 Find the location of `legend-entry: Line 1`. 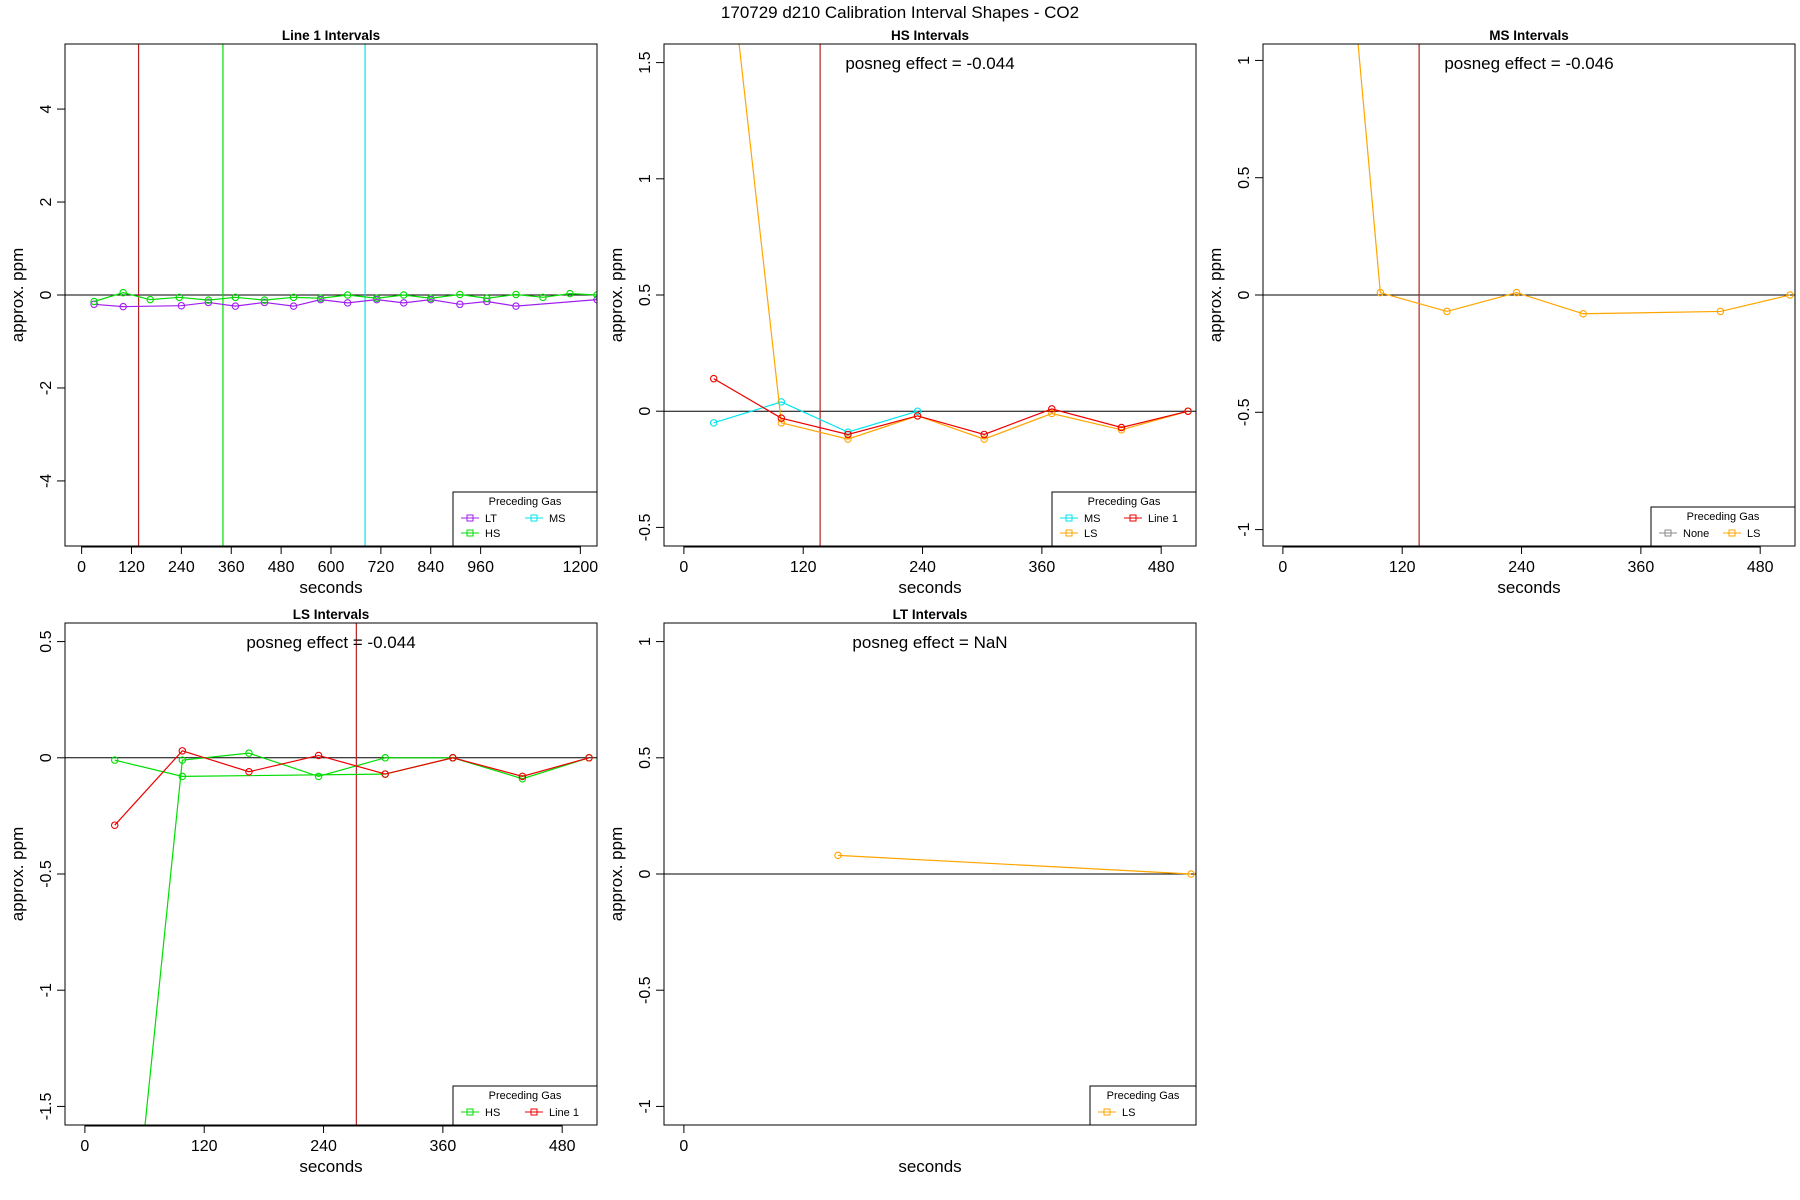

legend-entry: Line 1 is located at coordinates (1151, 519).